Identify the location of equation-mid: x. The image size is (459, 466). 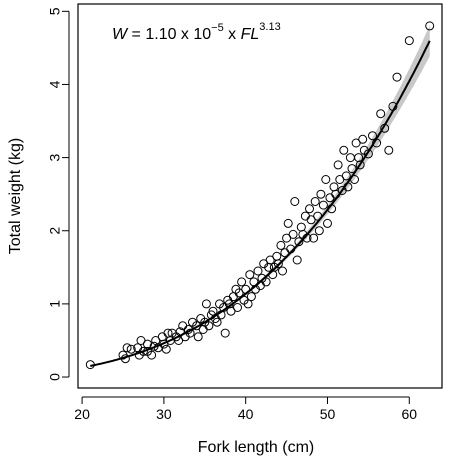
(232, 34).